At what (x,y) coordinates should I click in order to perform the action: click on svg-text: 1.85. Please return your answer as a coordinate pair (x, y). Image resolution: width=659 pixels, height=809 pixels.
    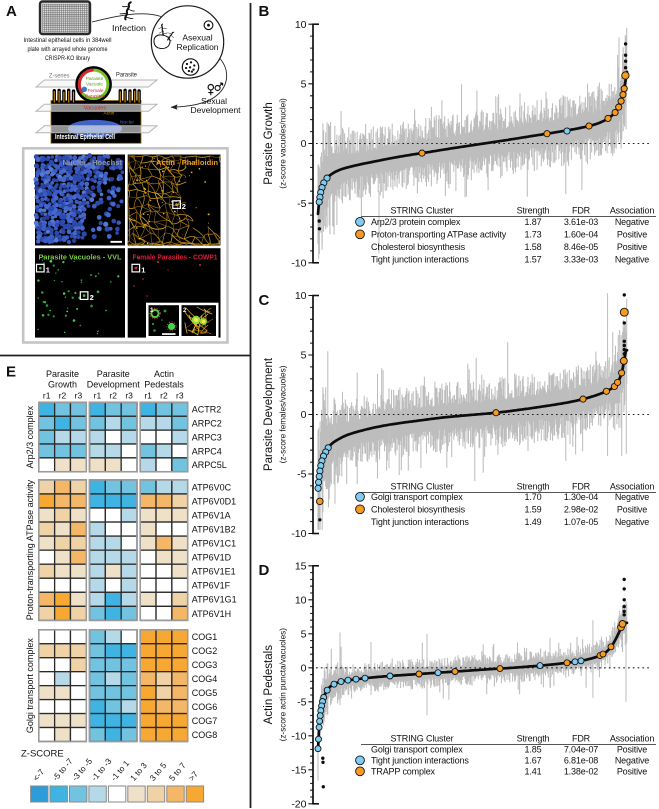
    Looking at the image, I should click on (533, 750).